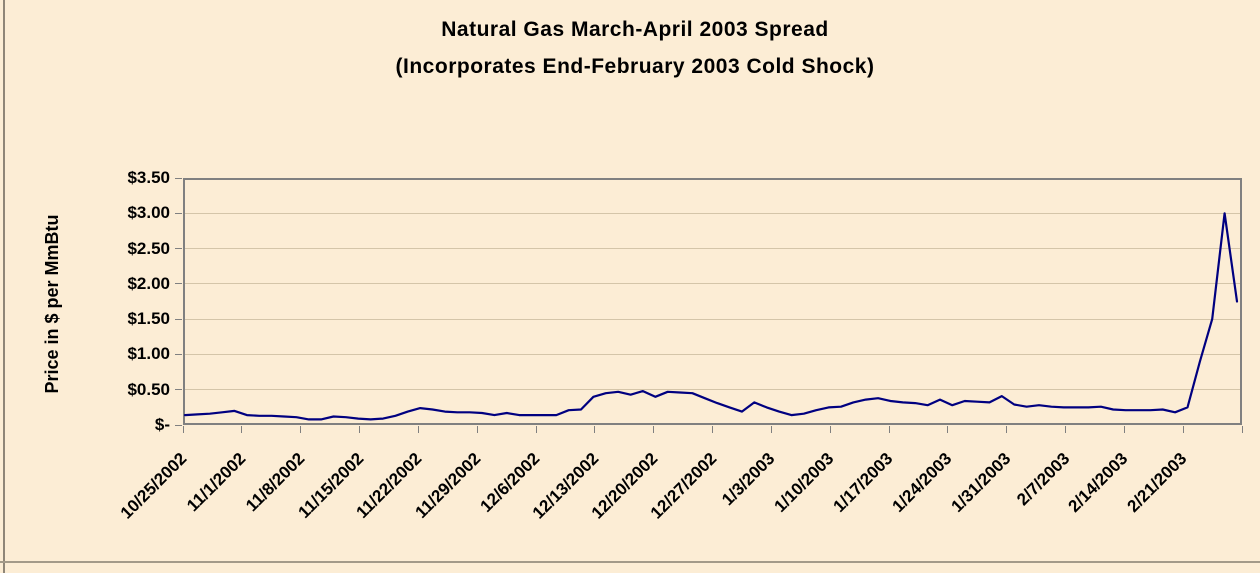 The height and width of the screenshot is (573, 1260). What do you see at coordinates (148, 177) in the screenshot?
I see `y-axis-tick-label: $3.50` at bounding box center [148, 177].